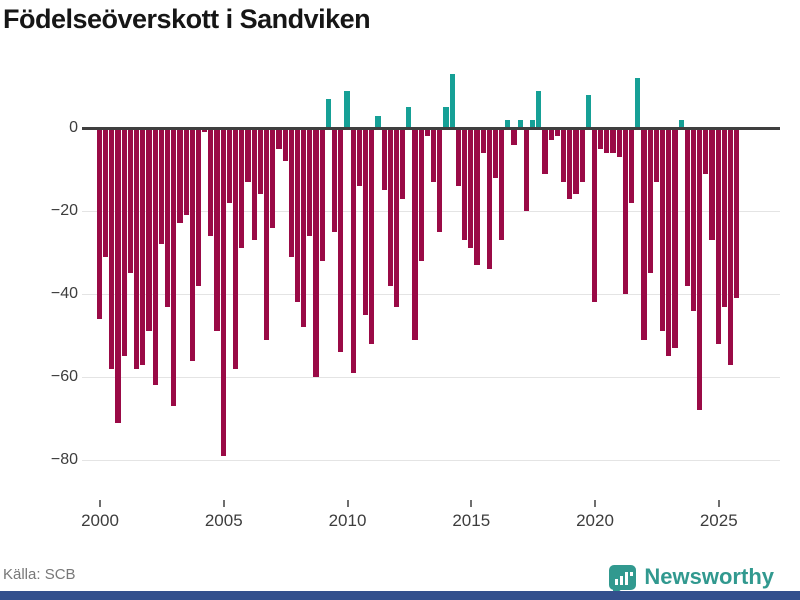  I want to click on zero-axis-line, so click(431, 128).